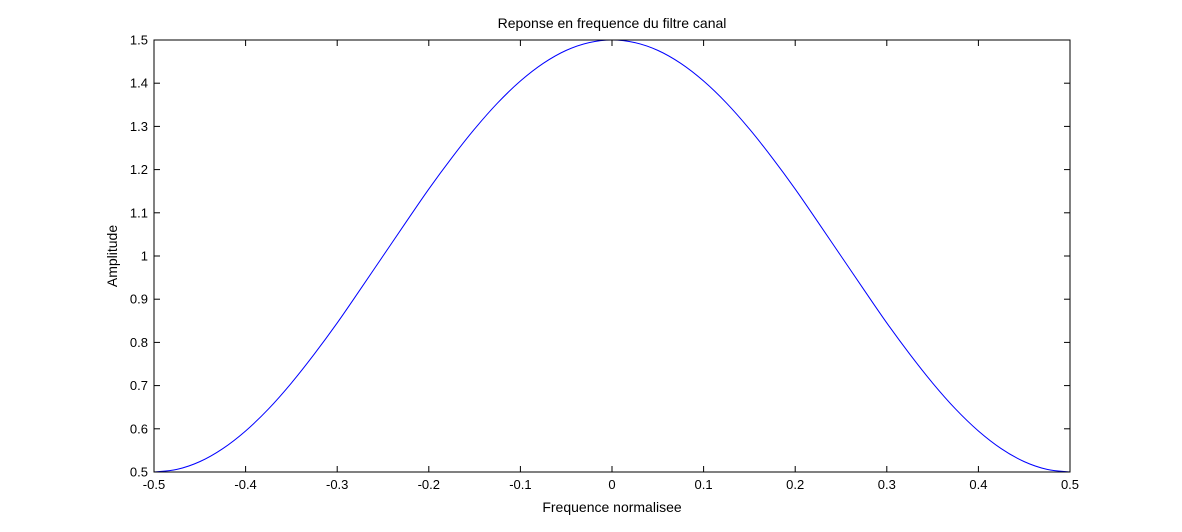 This screenshot has height=532, width=1182. What do you see at coordinates (139, 472) in the screenshot?
I see `y-tick-label: 0.5` at bounding box center [139, 472].